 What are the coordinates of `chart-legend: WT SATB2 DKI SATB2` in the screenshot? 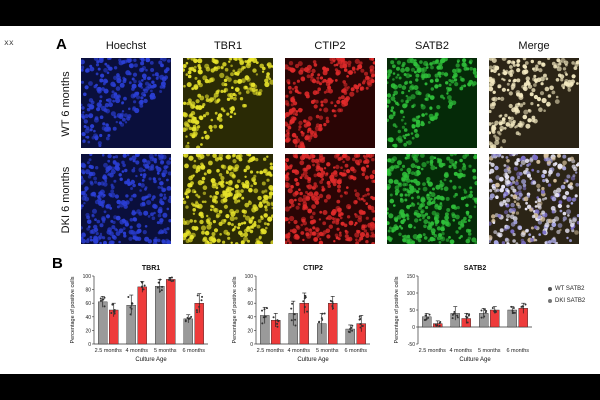 It's located at (566, 298).